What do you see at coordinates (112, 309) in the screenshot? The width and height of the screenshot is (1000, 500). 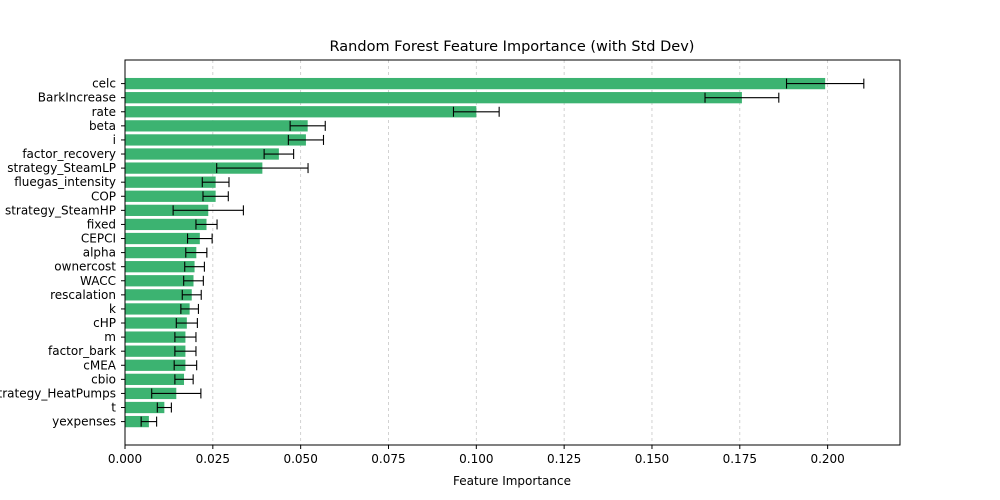 I see `y-tick-label: k` at bounding box center [112, 309].